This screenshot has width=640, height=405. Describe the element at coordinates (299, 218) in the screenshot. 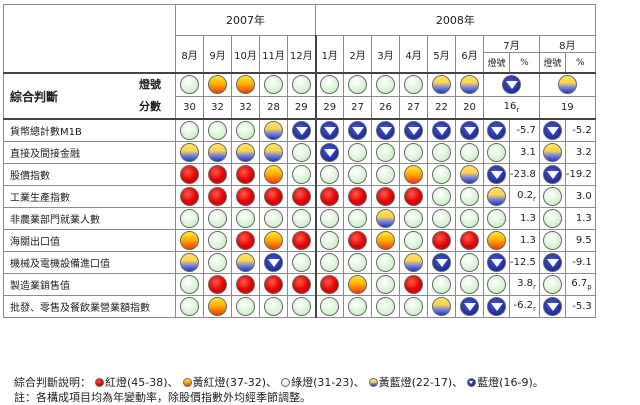

I see `indicator-row: 非農業部門就業人數 1.3 1.3` at that location.